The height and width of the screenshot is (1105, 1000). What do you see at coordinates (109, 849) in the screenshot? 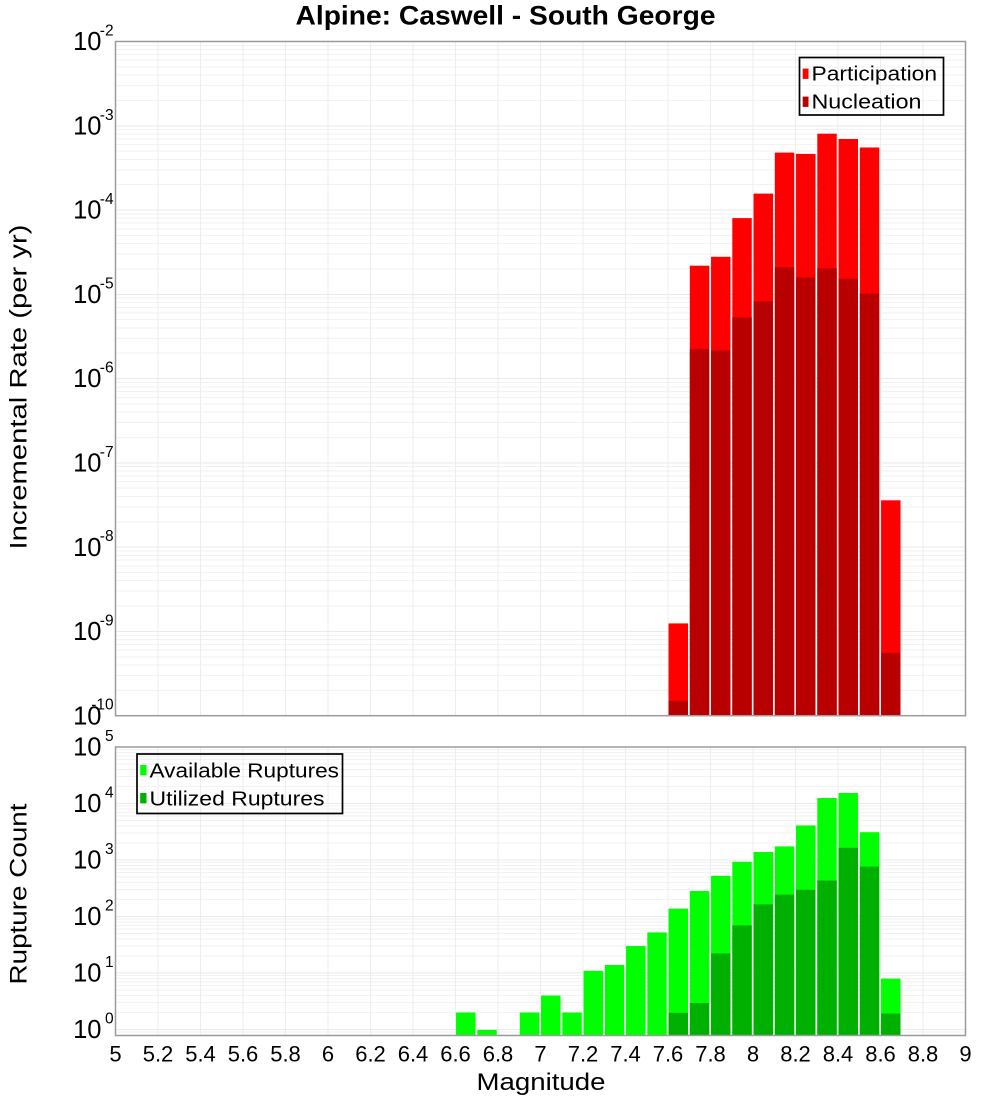
I see `svg-text: 3` at bounding box center [109, 849].